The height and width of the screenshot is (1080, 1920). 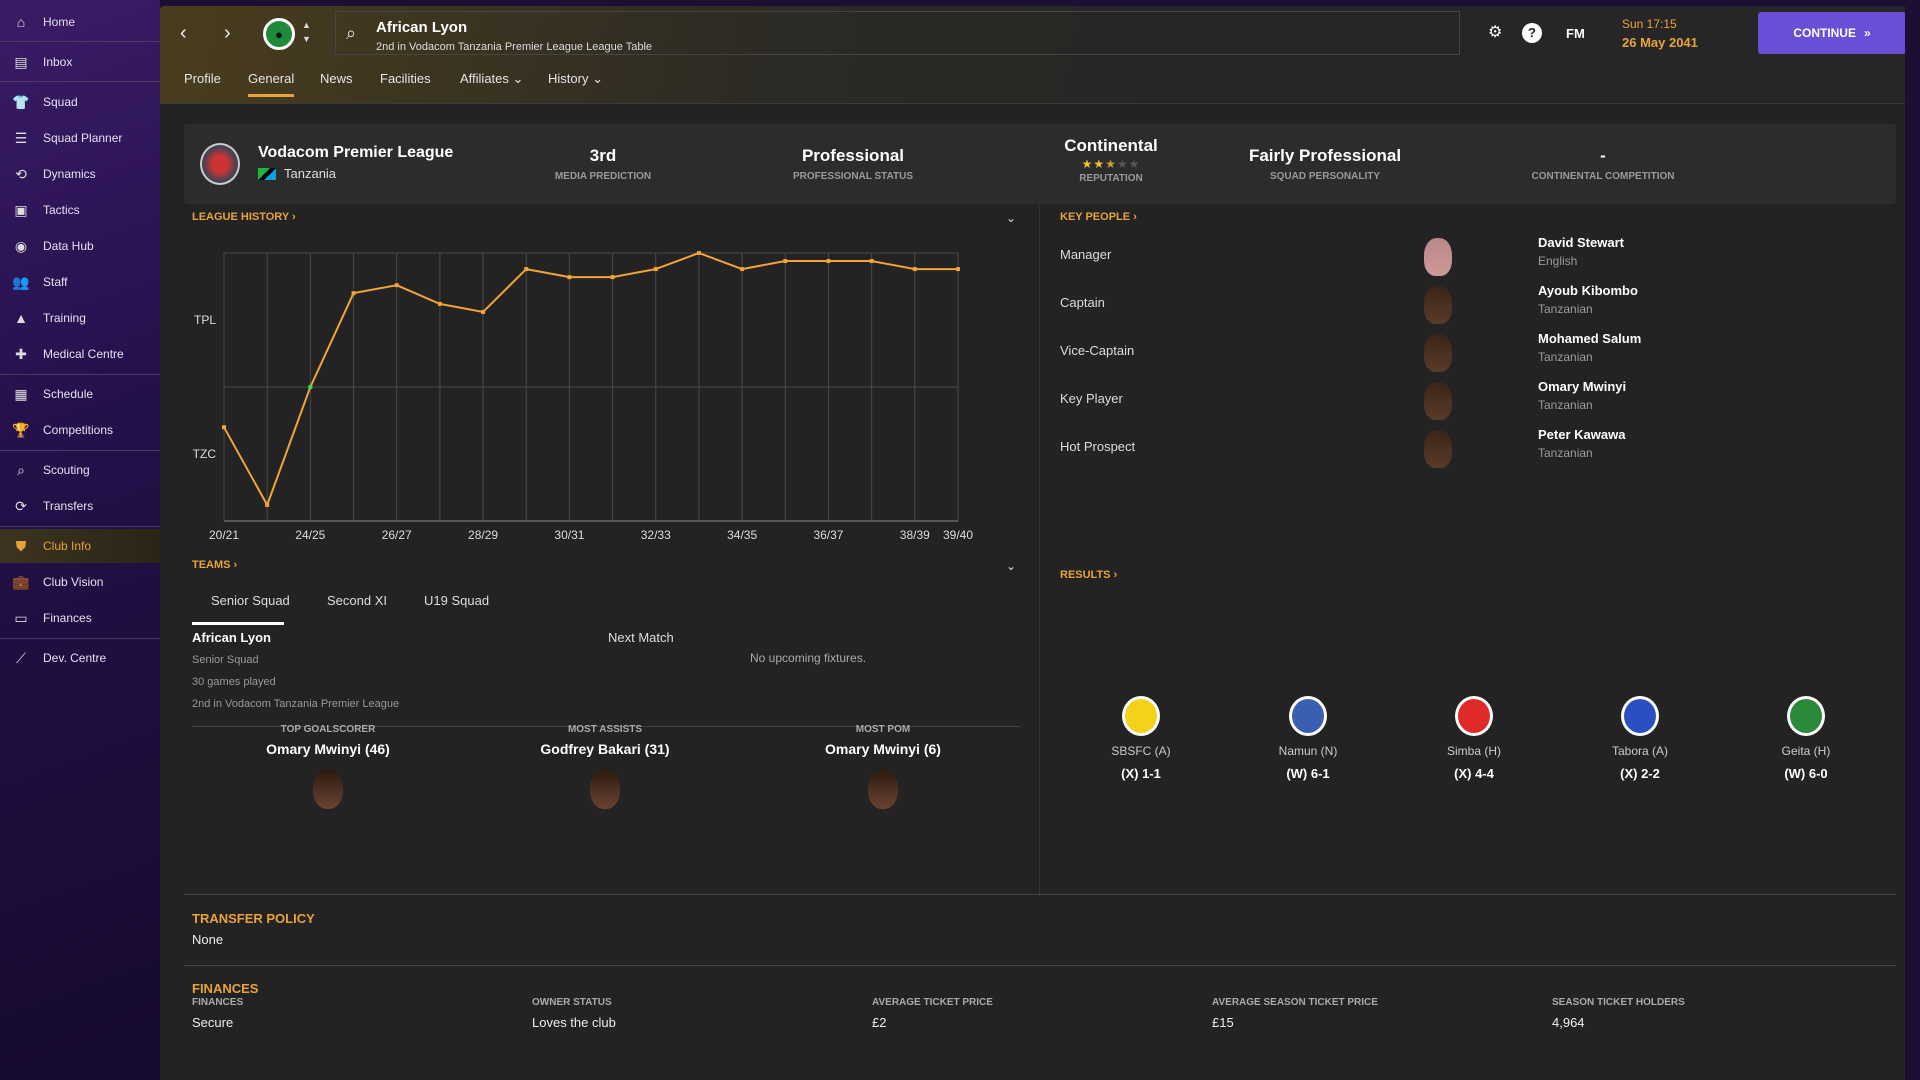 I want to click on key-person-role: Captain, so click(x=1082, y=302).